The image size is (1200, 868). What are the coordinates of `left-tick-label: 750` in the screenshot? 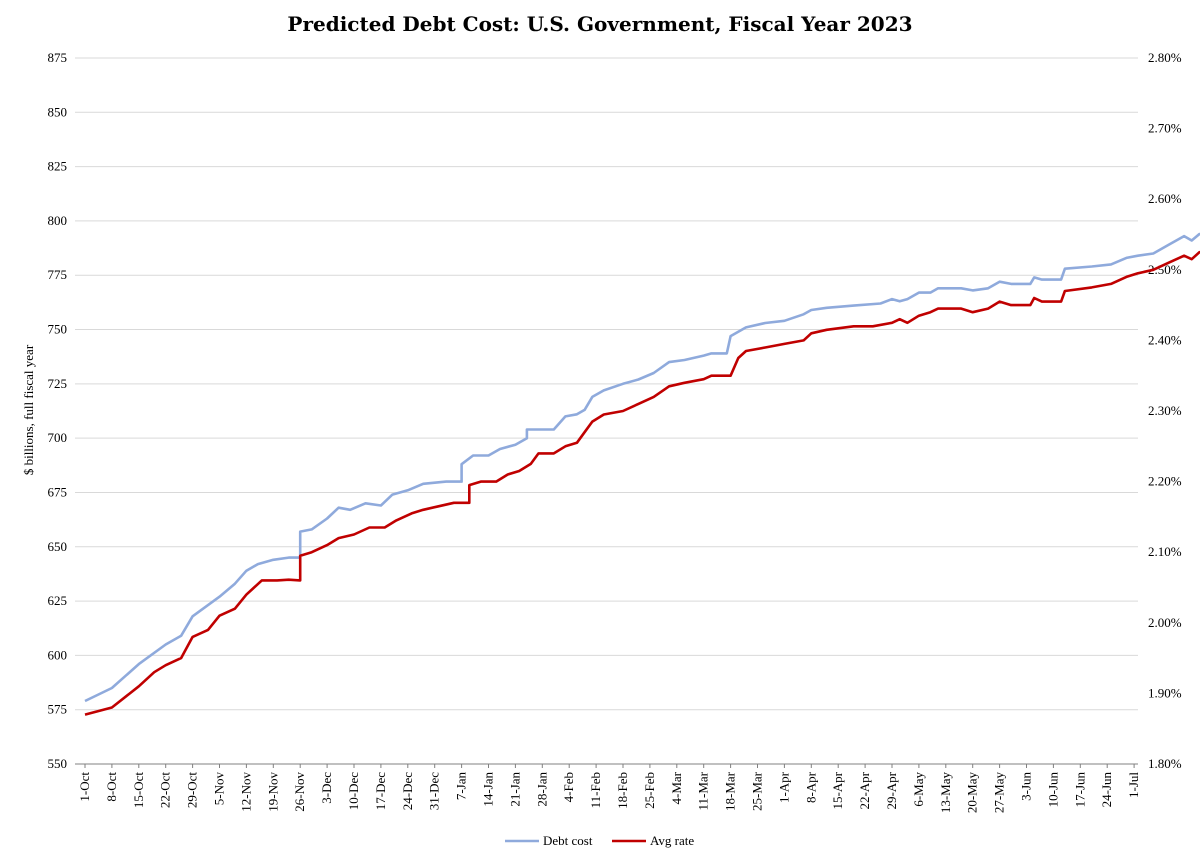 It's located at (58, 329).